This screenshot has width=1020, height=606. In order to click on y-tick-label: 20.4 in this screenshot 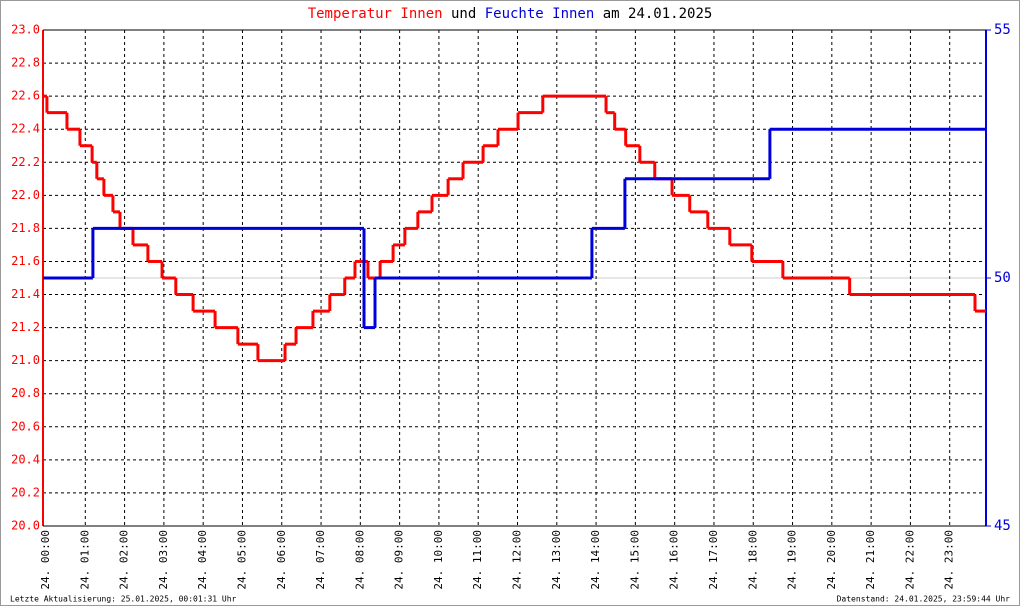, I will do `click(25, 459)`.